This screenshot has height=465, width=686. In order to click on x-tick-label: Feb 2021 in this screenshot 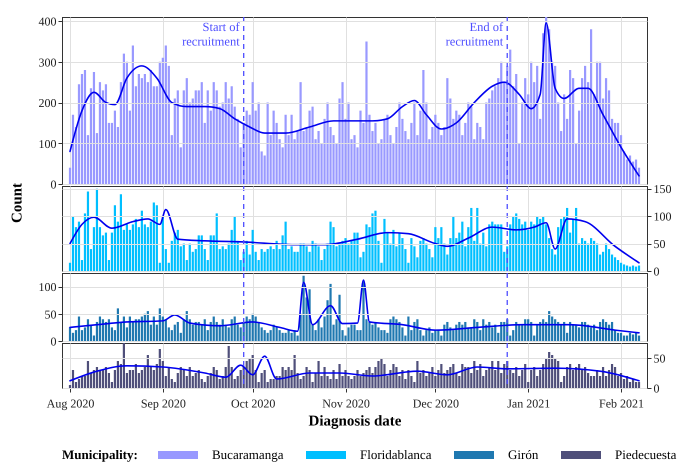, I will do `click(621, 403)`.